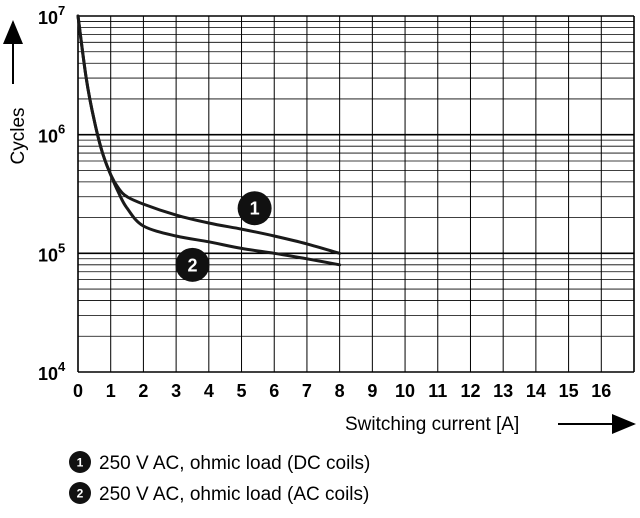 The height and width of the screenshot is (518, 640). I want to click on x-tick-label: 15, so click(569, 391).